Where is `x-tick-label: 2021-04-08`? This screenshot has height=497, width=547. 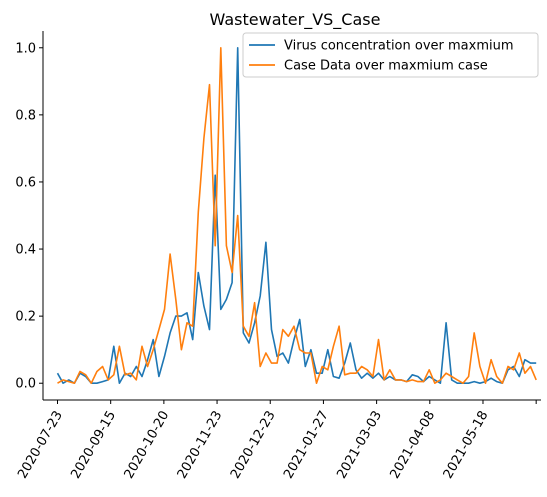 x-tick-label: 2021-04-08 is located at coordinates (412, 445).